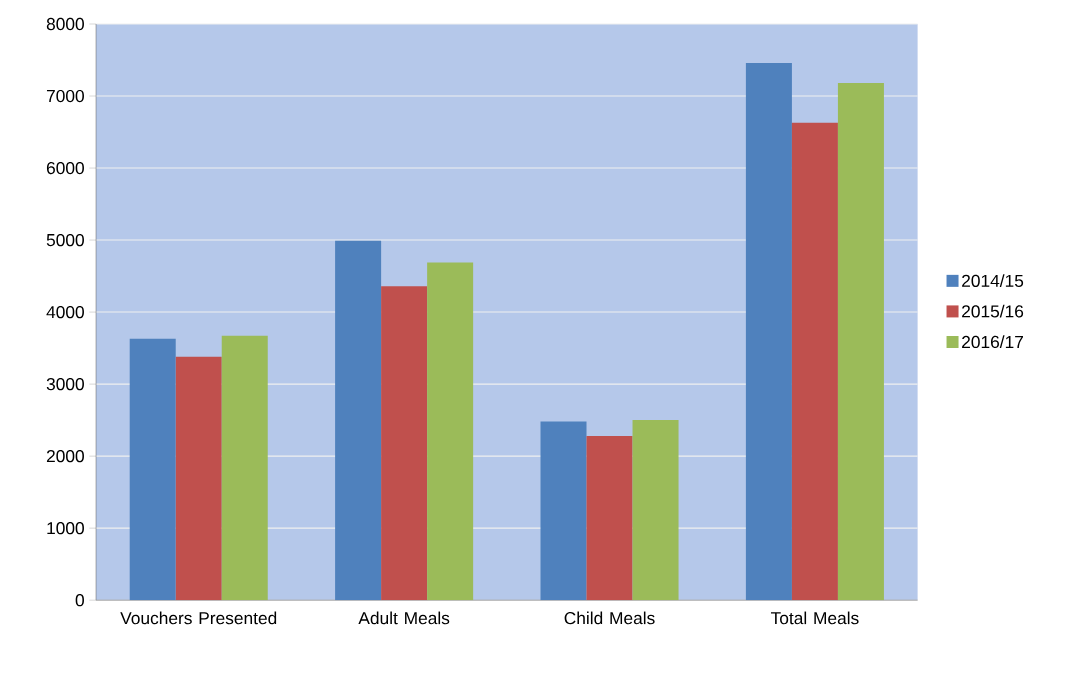 This screenshot has height=678, width=1083. I want to click on y-tick-label: 6000, so click(65, 168).